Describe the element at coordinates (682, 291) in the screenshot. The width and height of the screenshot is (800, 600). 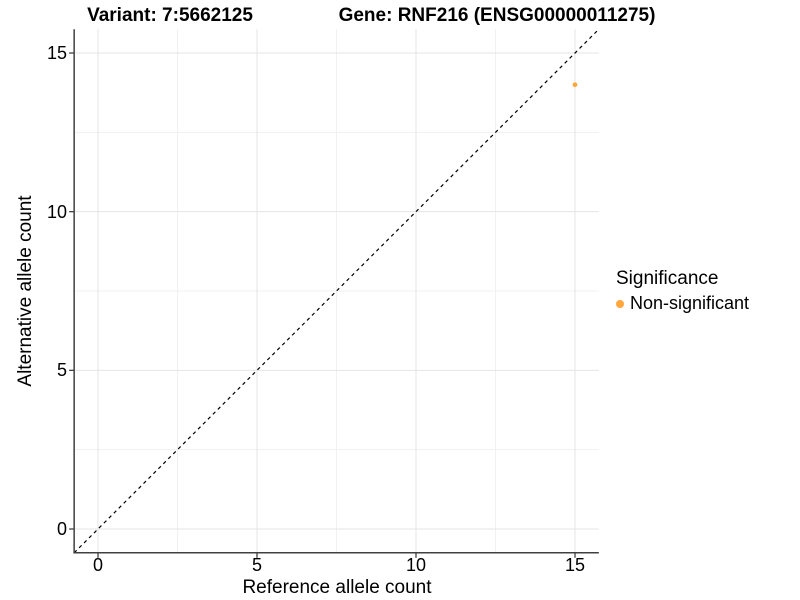
I see `legend: Significance Non-significant` at that location.